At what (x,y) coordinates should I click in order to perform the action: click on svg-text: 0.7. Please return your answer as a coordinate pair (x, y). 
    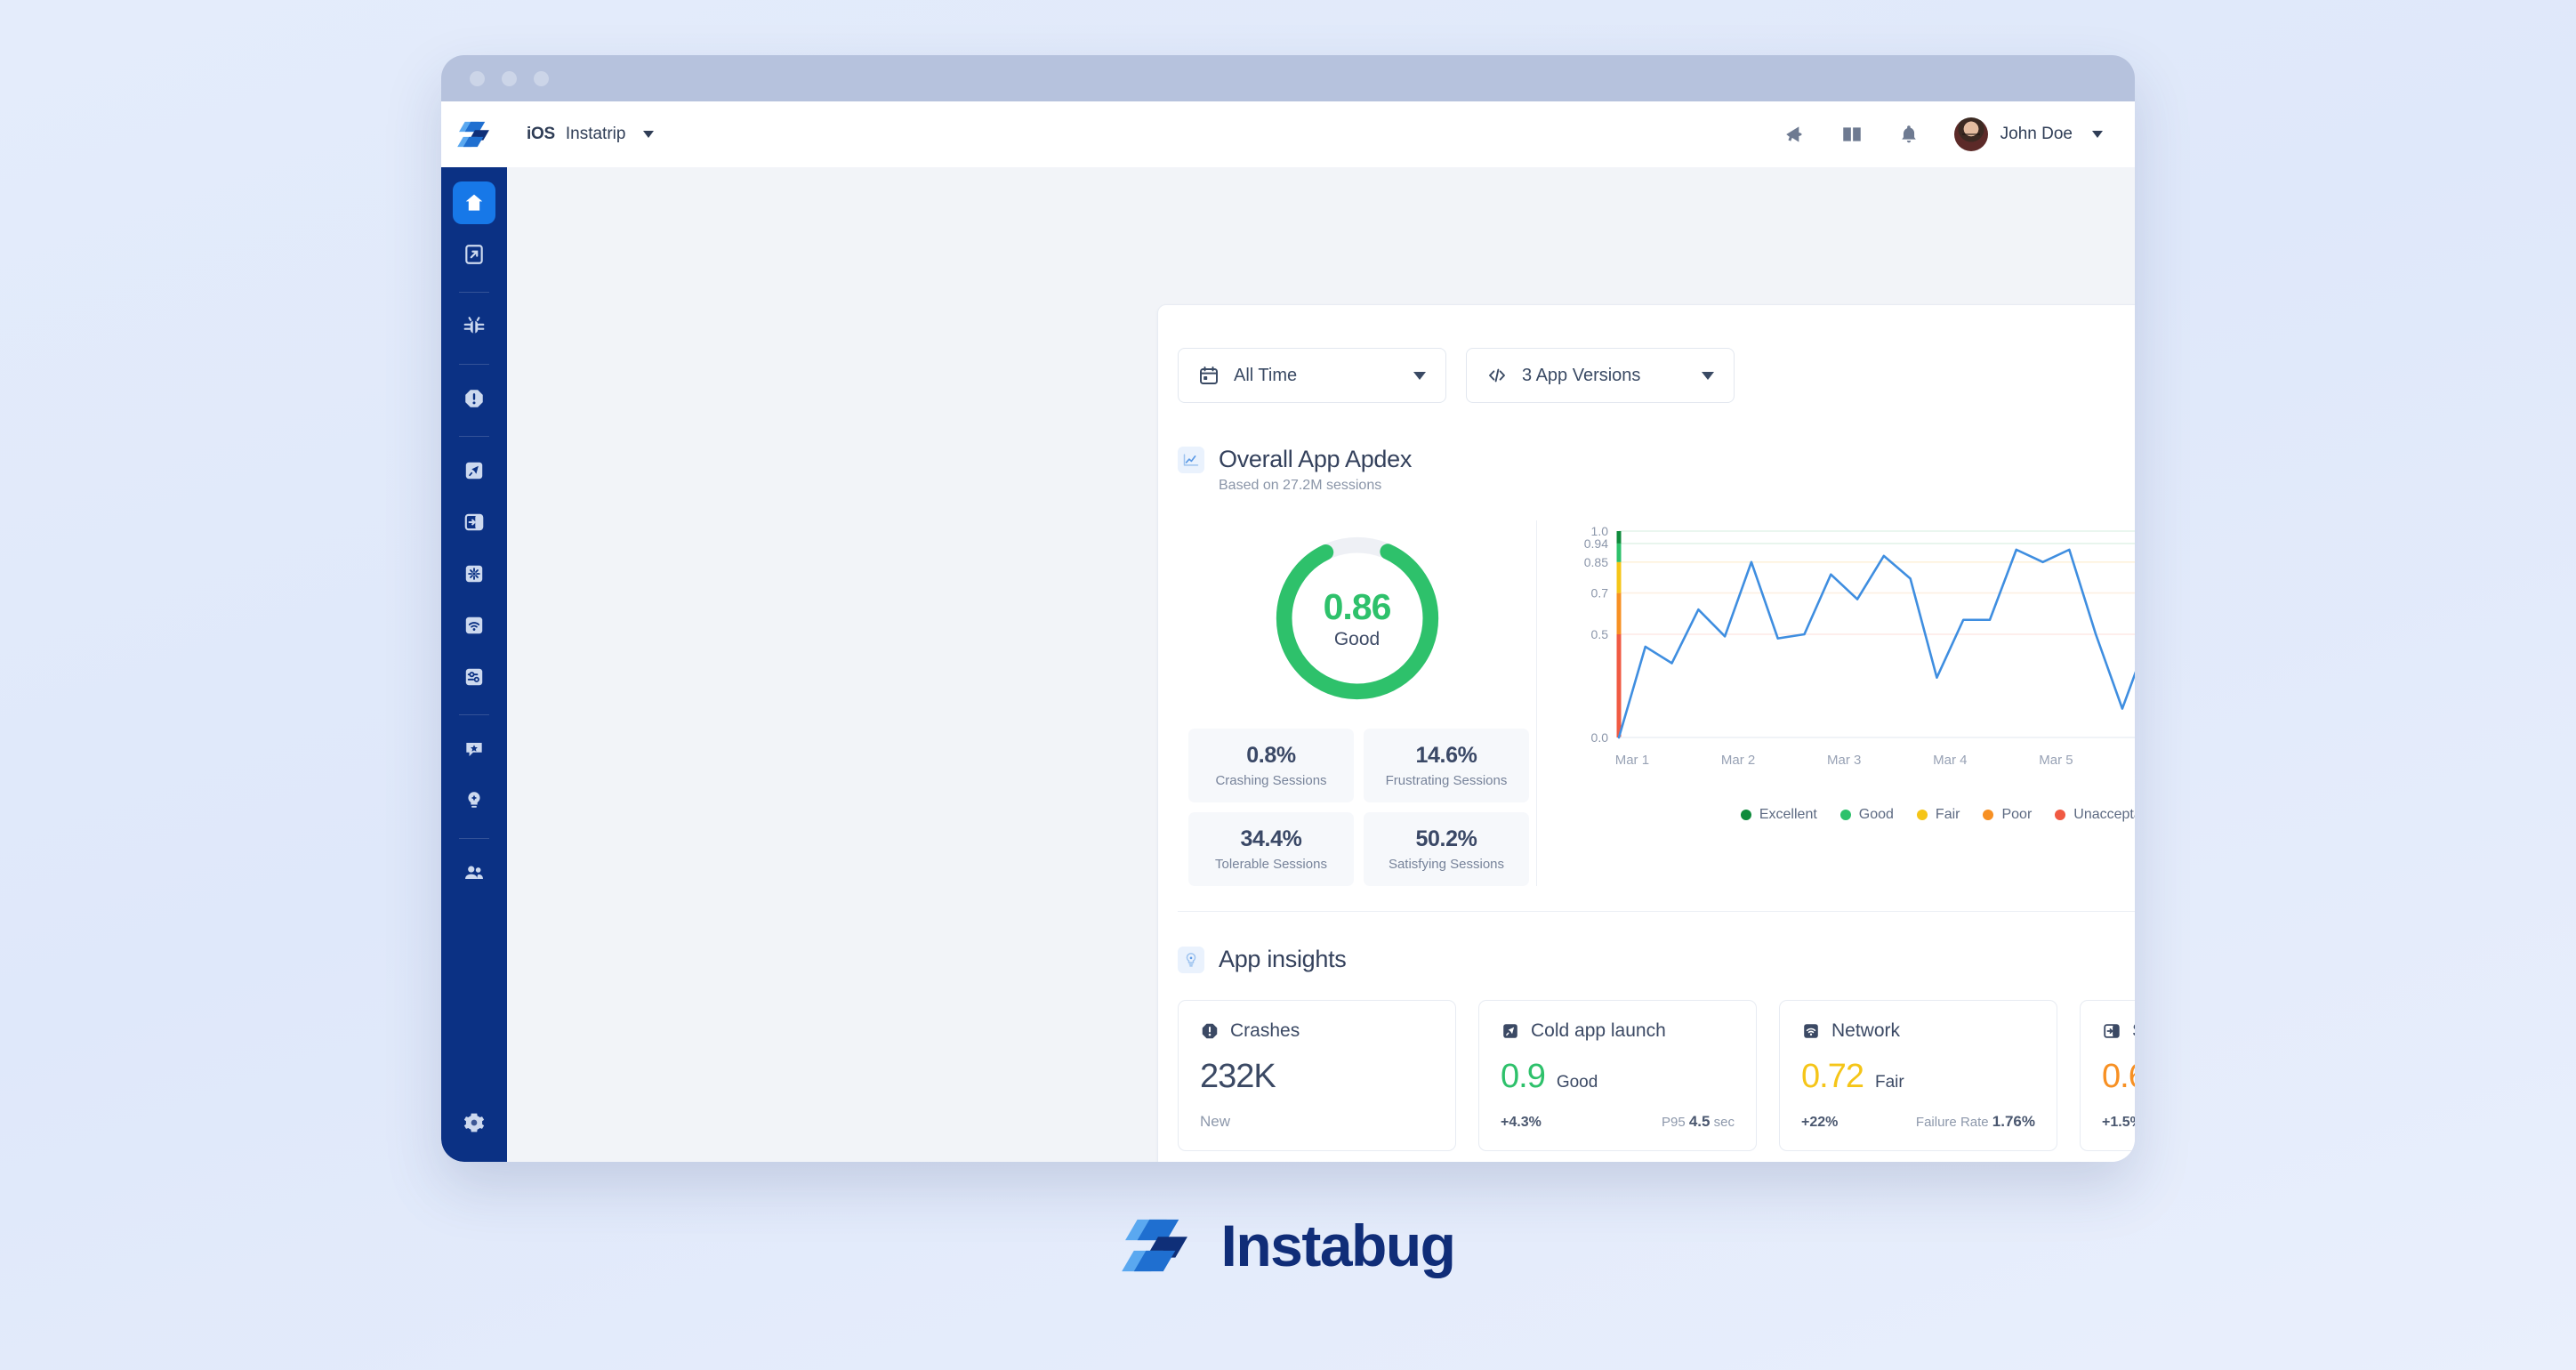
    Looking at the image, I should click on (1600, 593).